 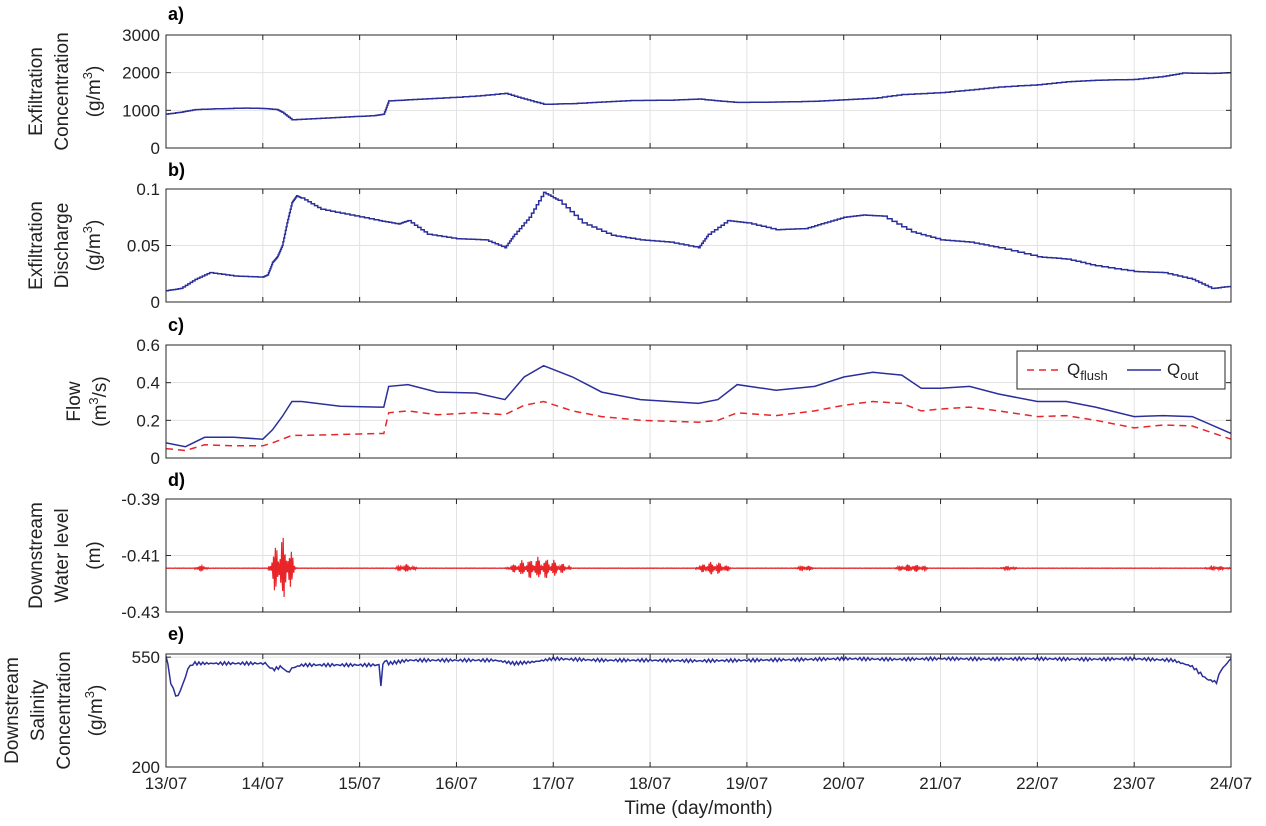 What do you see at coordinates (747, 783) in the screenshot?
I see `x-tick-label: 19/07` at bounding box center [747, 783].